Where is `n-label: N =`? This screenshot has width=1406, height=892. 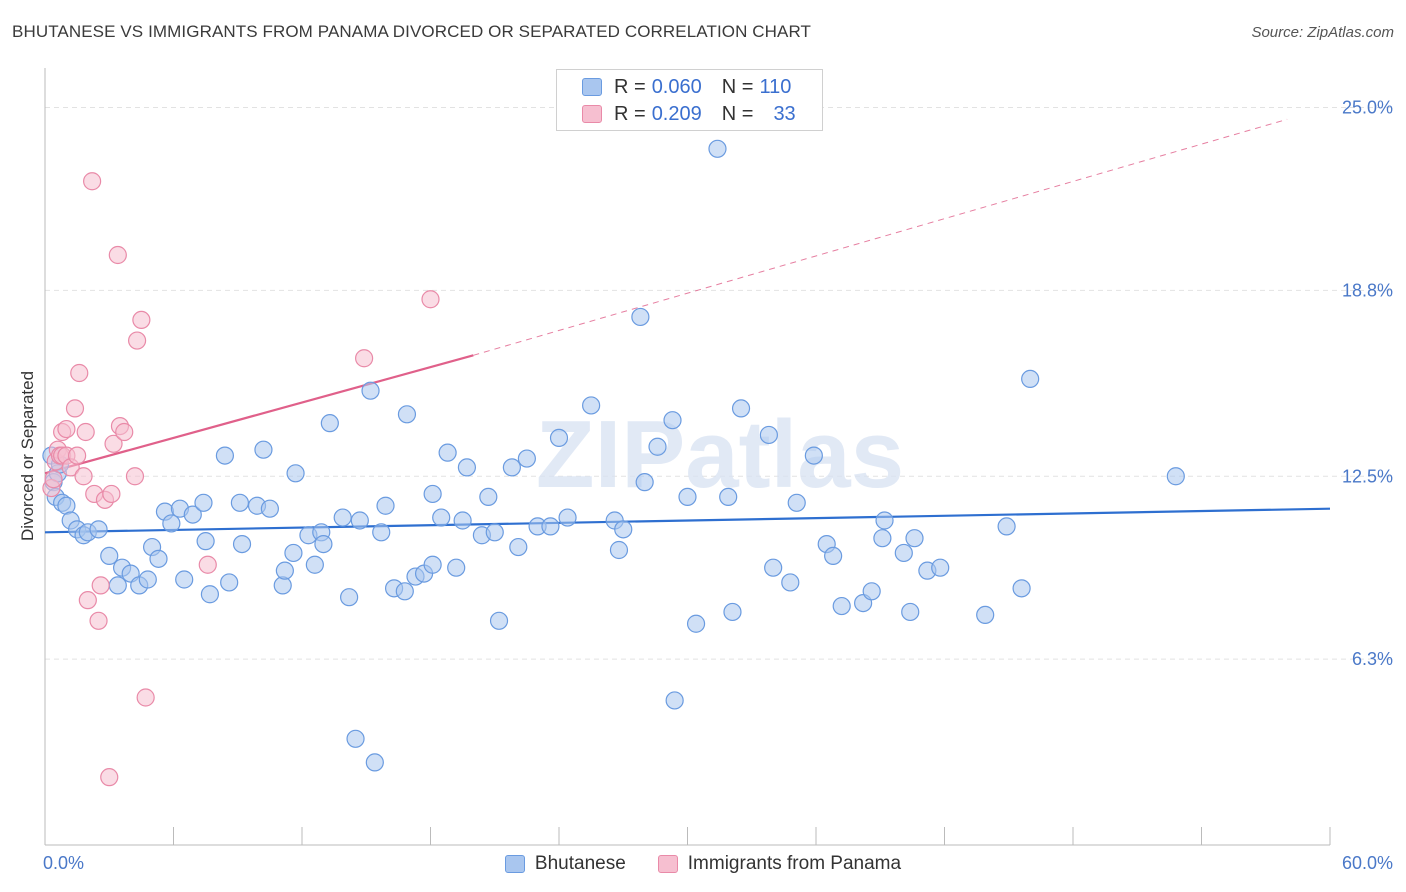 n-label: N = is located at coordinates (737, 113).